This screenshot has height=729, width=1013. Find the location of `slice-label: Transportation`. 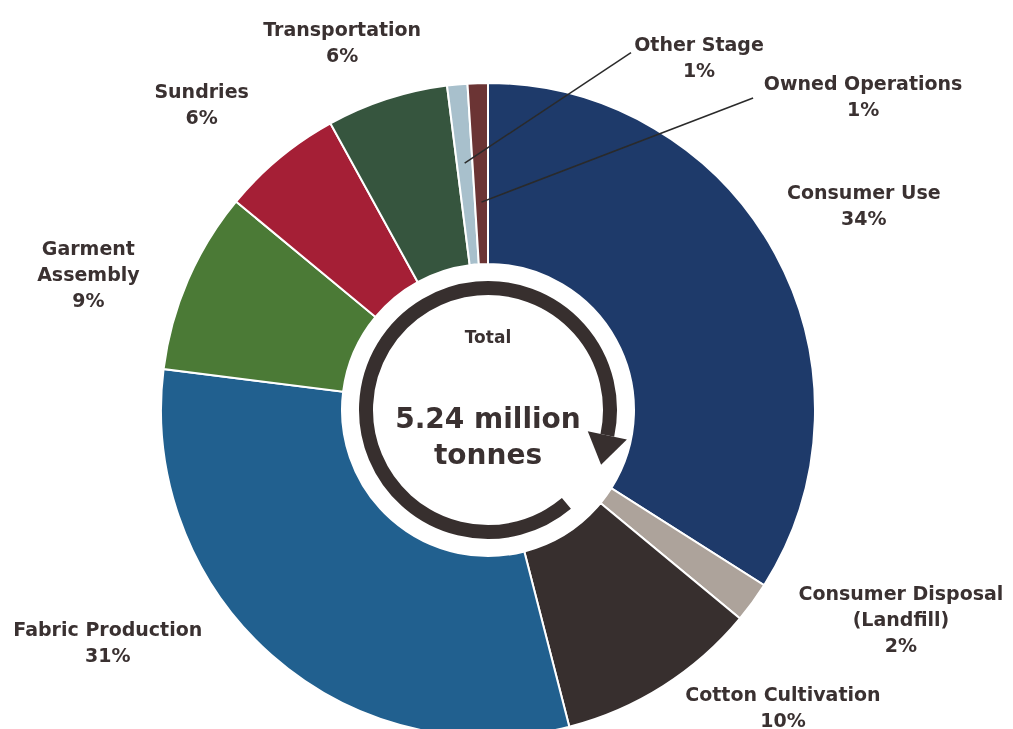

slice-label: Transportation is located at coordinates (342, 29).